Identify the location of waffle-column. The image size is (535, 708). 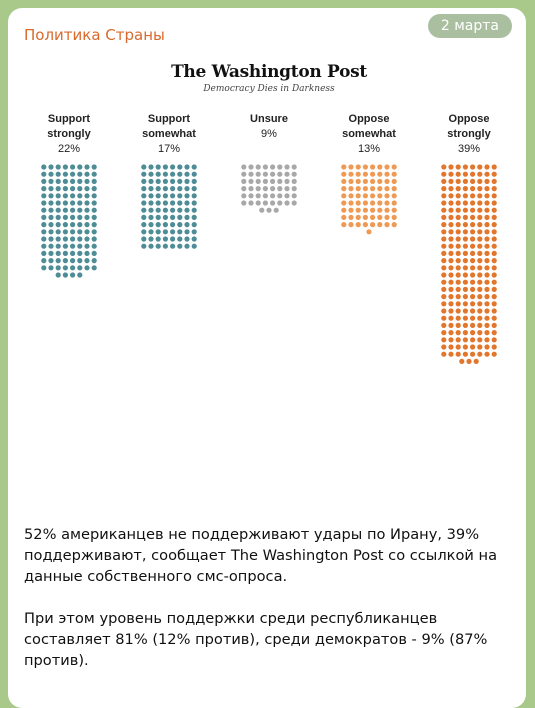
(469, 264).